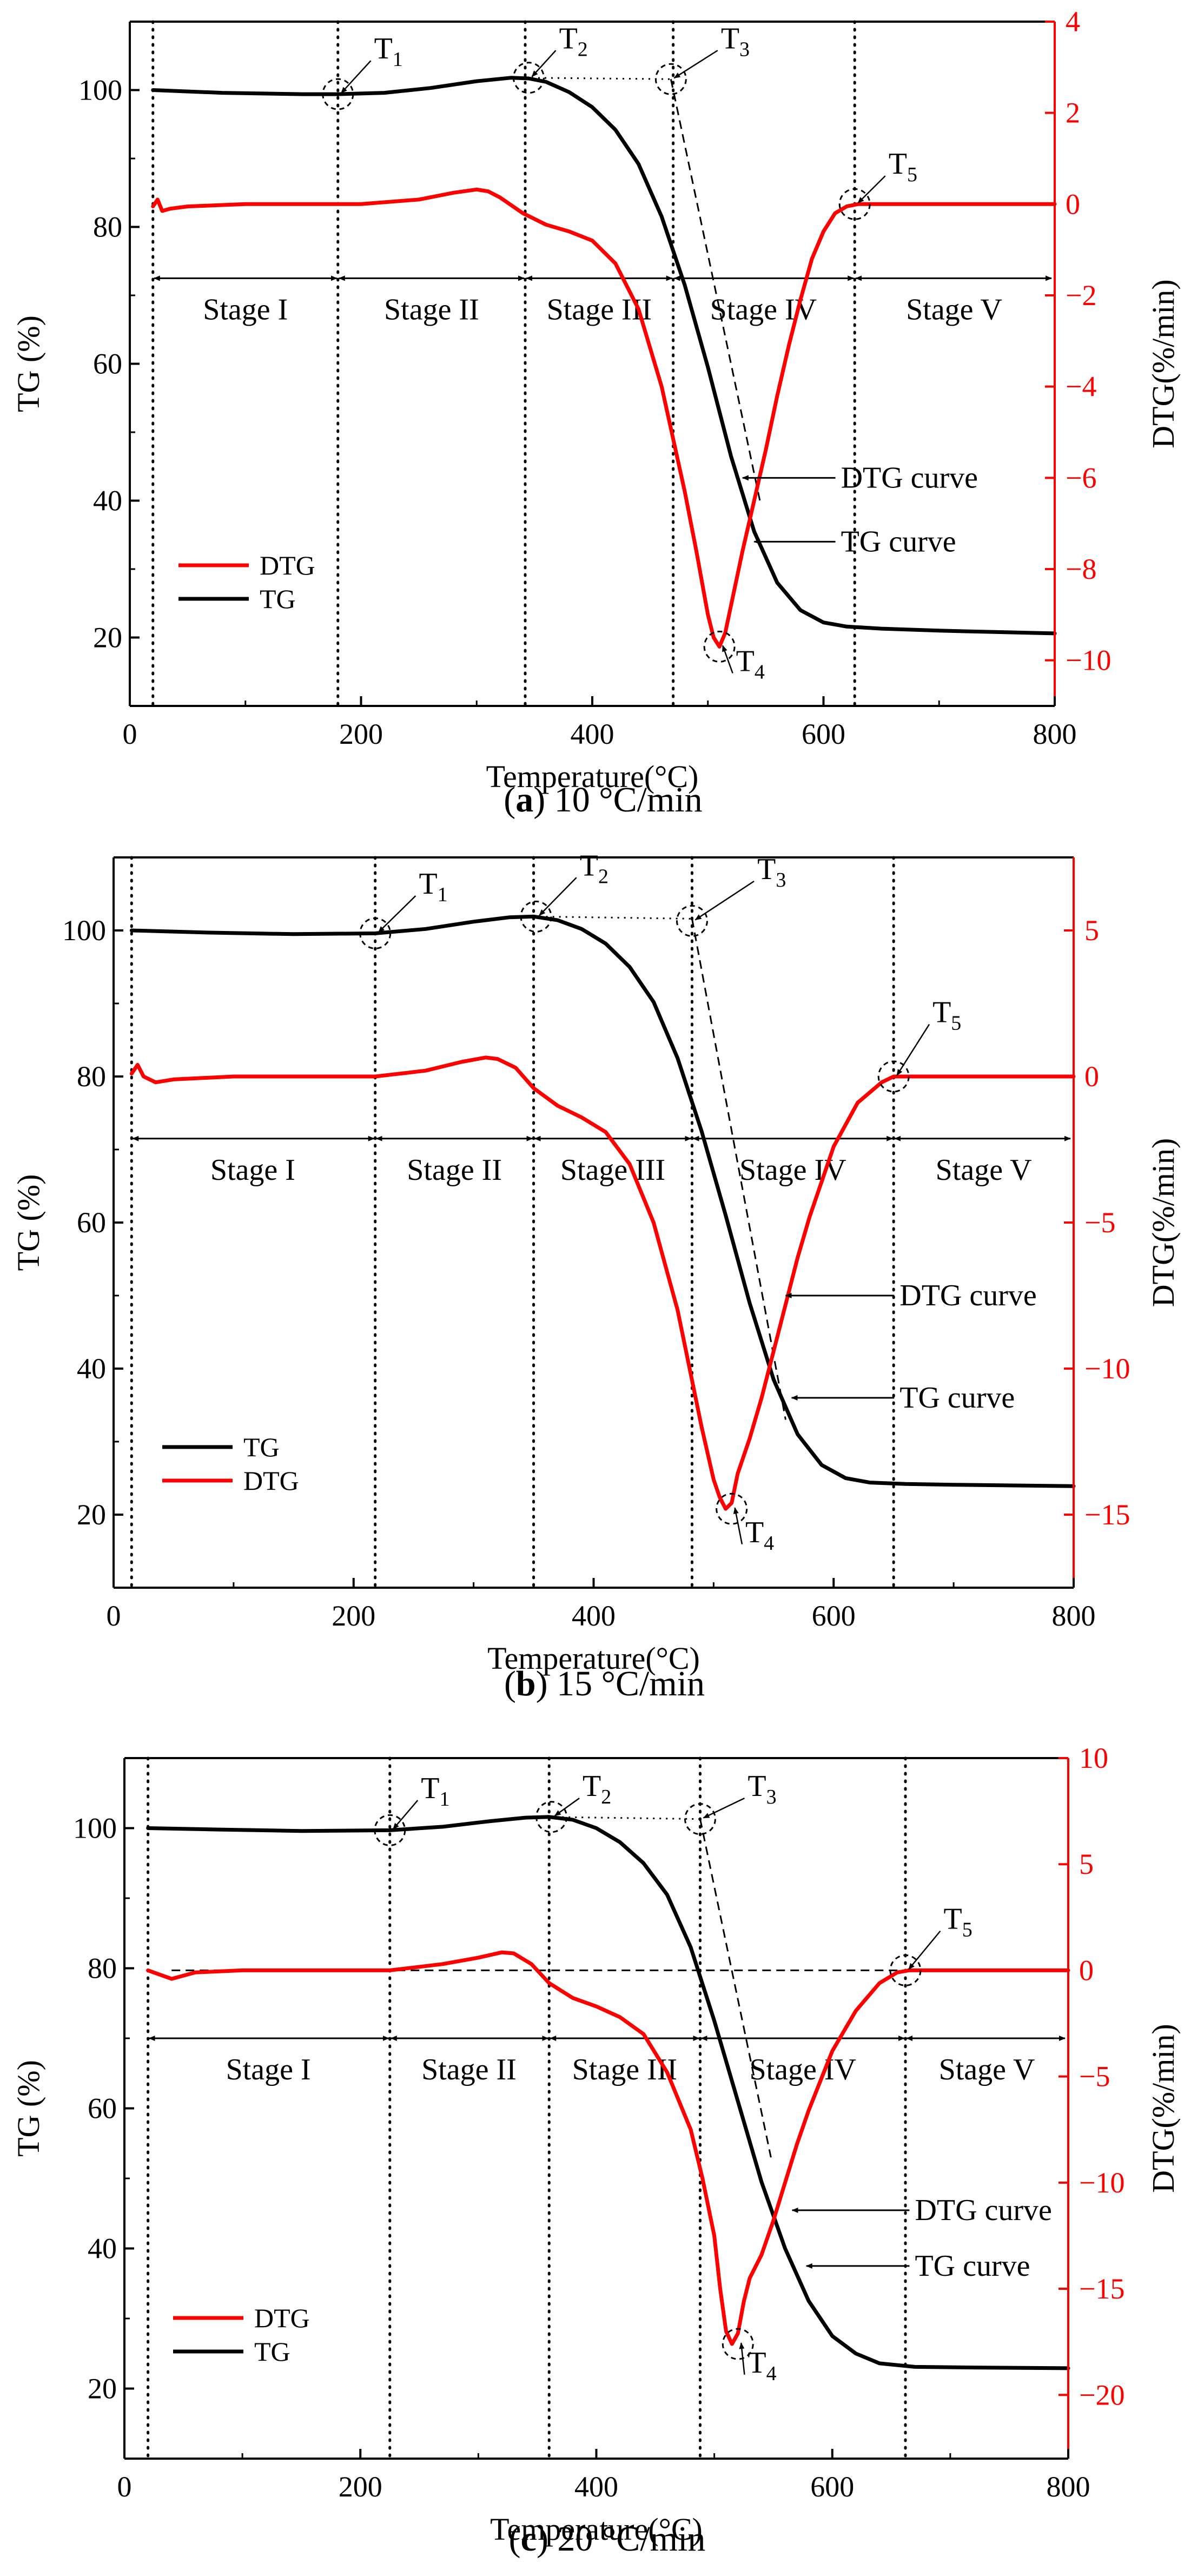 The width and height of the screenshot is (1204, 2576). What do you see at coordinates (114, 1616) in the screenshot?
I see `x-tick-label: 0` at bounding box center [114, 1616].